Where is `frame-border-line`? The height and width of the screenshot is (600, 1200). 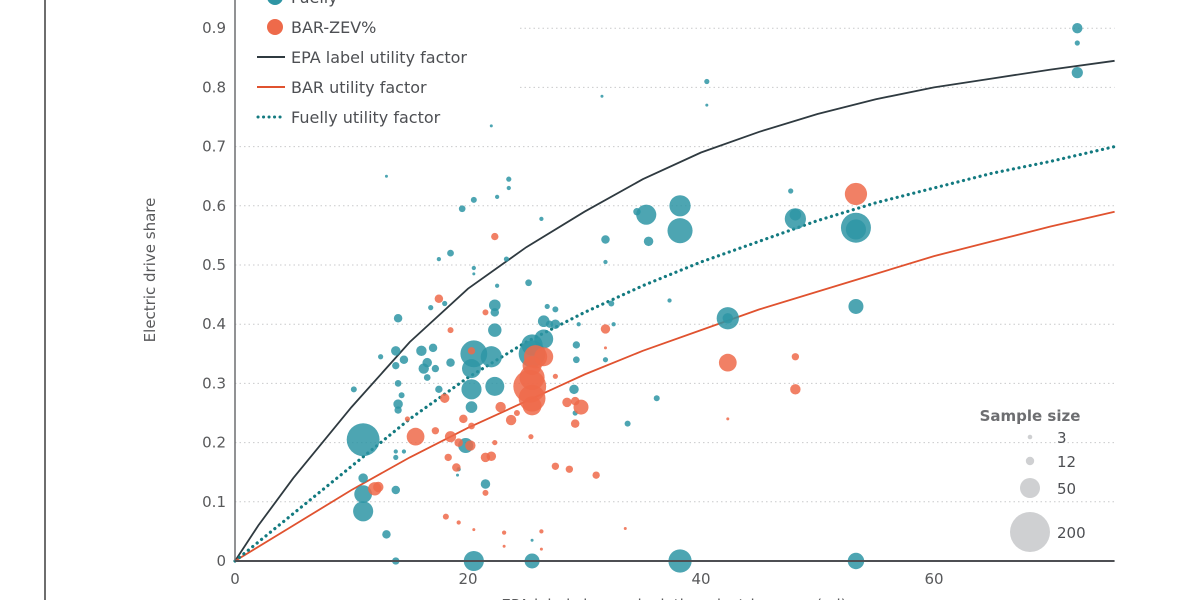 frame-border-line is located at coordinates (45, 300).